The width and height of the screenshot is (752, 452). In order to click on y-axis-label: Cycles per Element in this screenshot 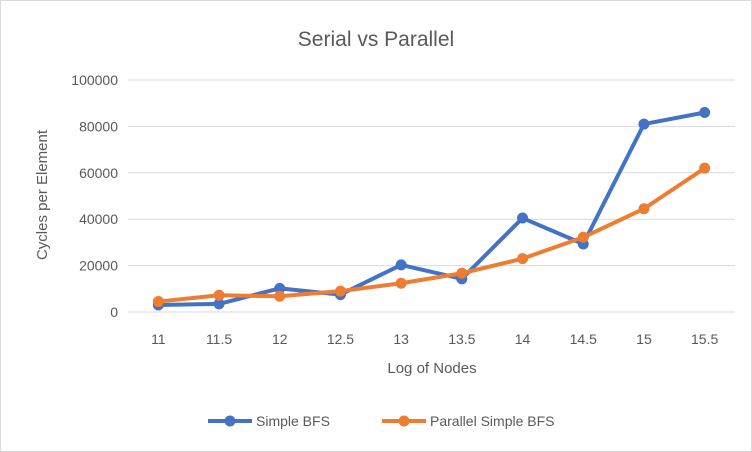, I will do `click(42, 194)`.